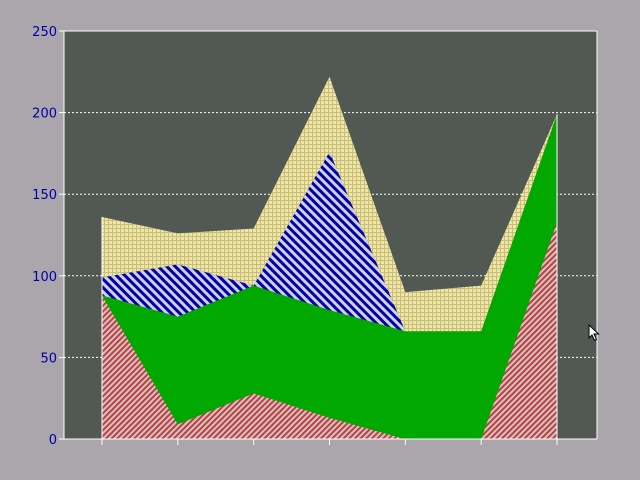  Describe the element at coordinates (44, 32) in the screenshot. I see `y-tick-label: 250` at that location.